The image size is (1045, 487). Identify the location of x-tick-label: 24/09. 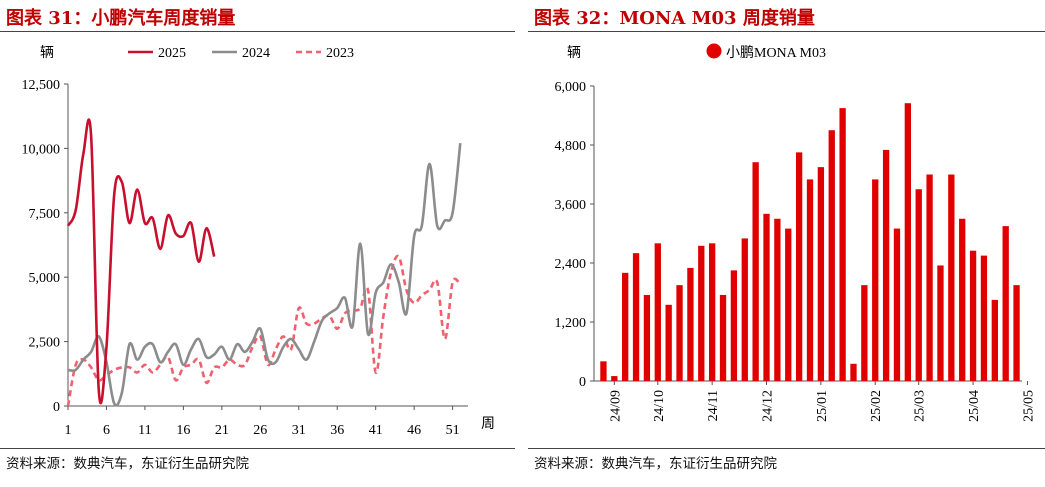
(615, 406).